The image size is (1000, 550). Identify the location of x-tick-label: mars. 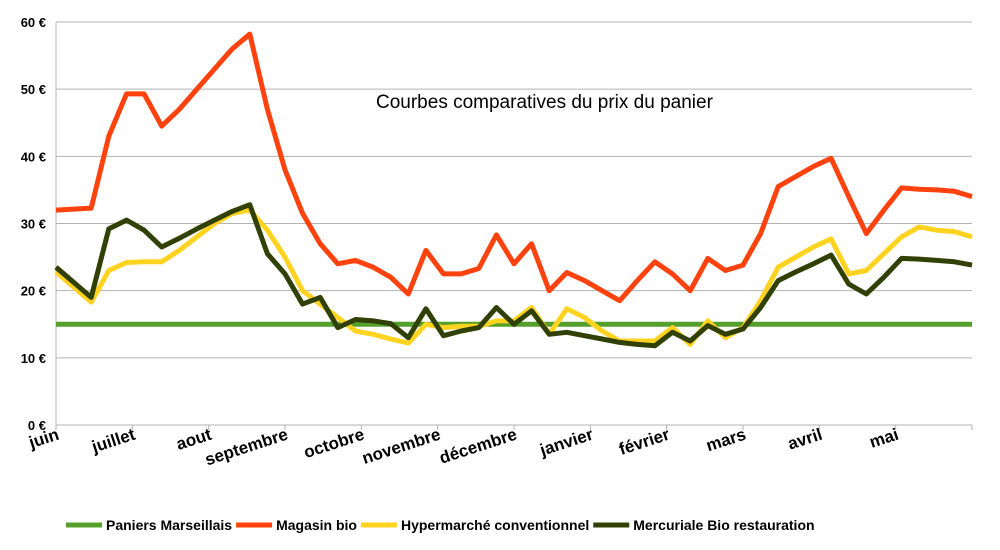
(726, 440).